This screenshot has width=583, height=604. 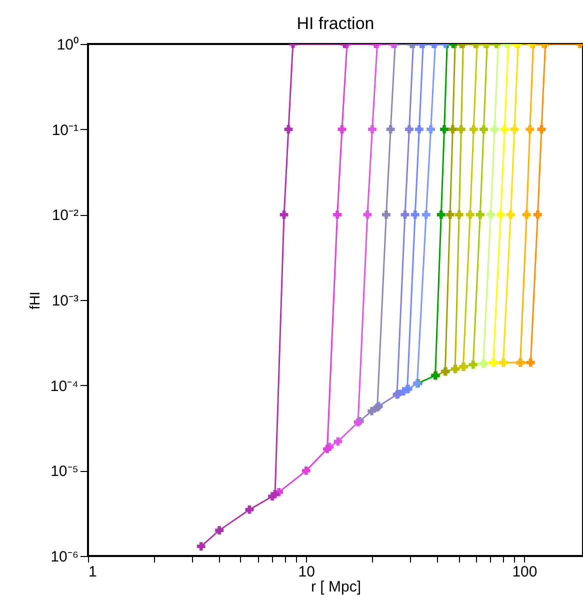 I want to click on x-axis-title: r [ Mpc], so click(x=336, y=587).